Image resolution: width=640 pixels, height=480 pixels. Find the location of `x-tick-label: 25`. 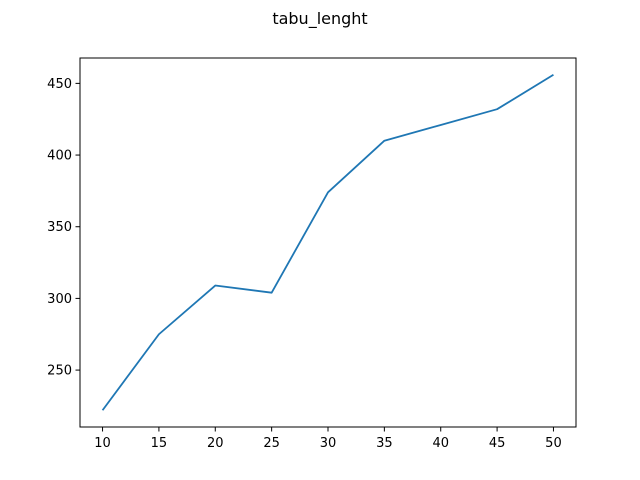

x-tick-label: 25 is located at coordinates (271, 443).